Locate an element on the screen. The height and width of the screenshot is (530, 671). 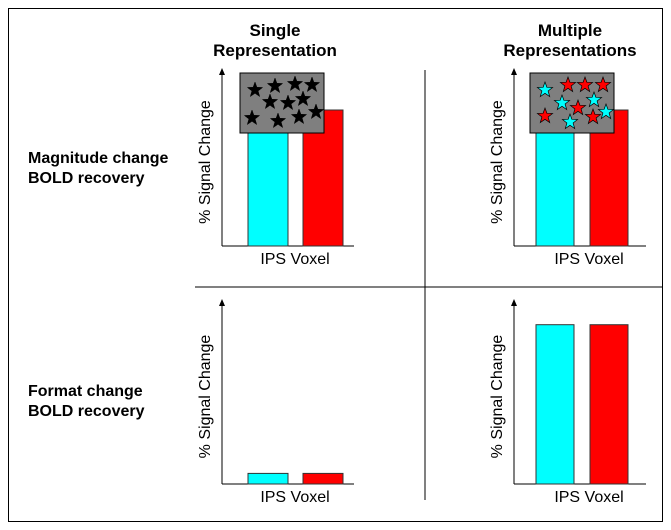
x-label-top-right: IPS Voxel is located at coordinates (588, 259).